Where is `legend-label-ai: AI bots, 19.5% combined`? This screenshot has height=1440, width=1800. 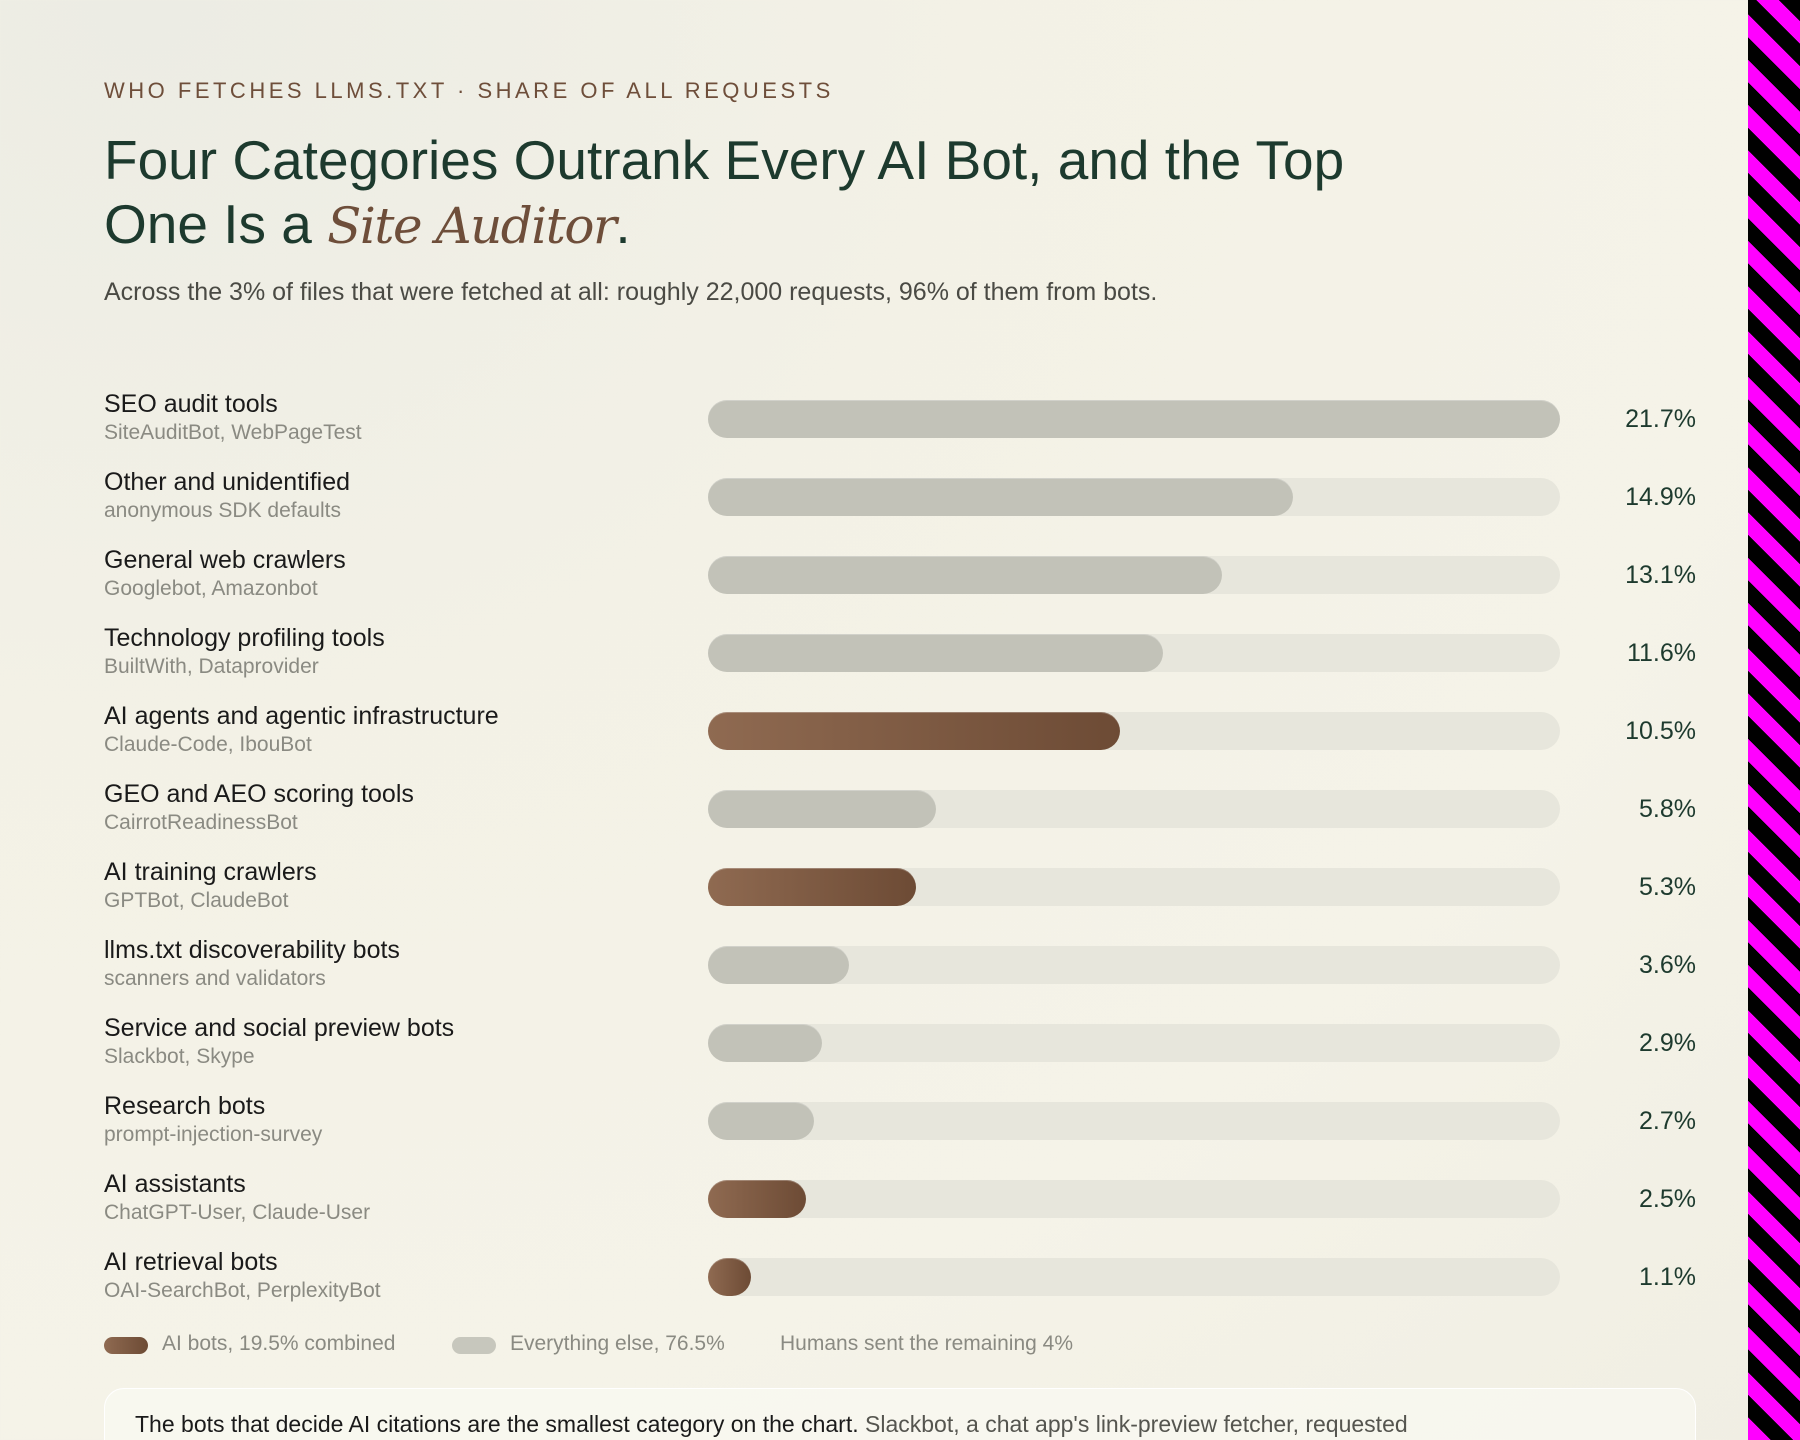 legend-label-ai: AI bots, 19.5% combined is located at coordinates (279, 1343).